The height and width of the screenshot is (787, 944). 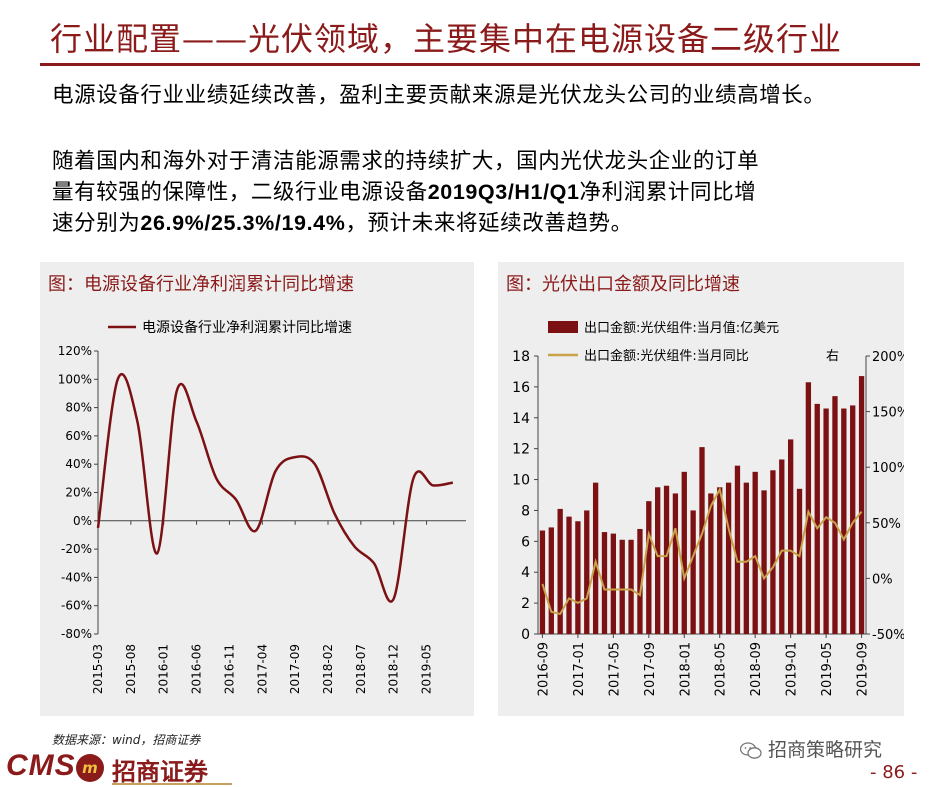 I want to click on company-name: 招商证券, so click(x=160, y=772).